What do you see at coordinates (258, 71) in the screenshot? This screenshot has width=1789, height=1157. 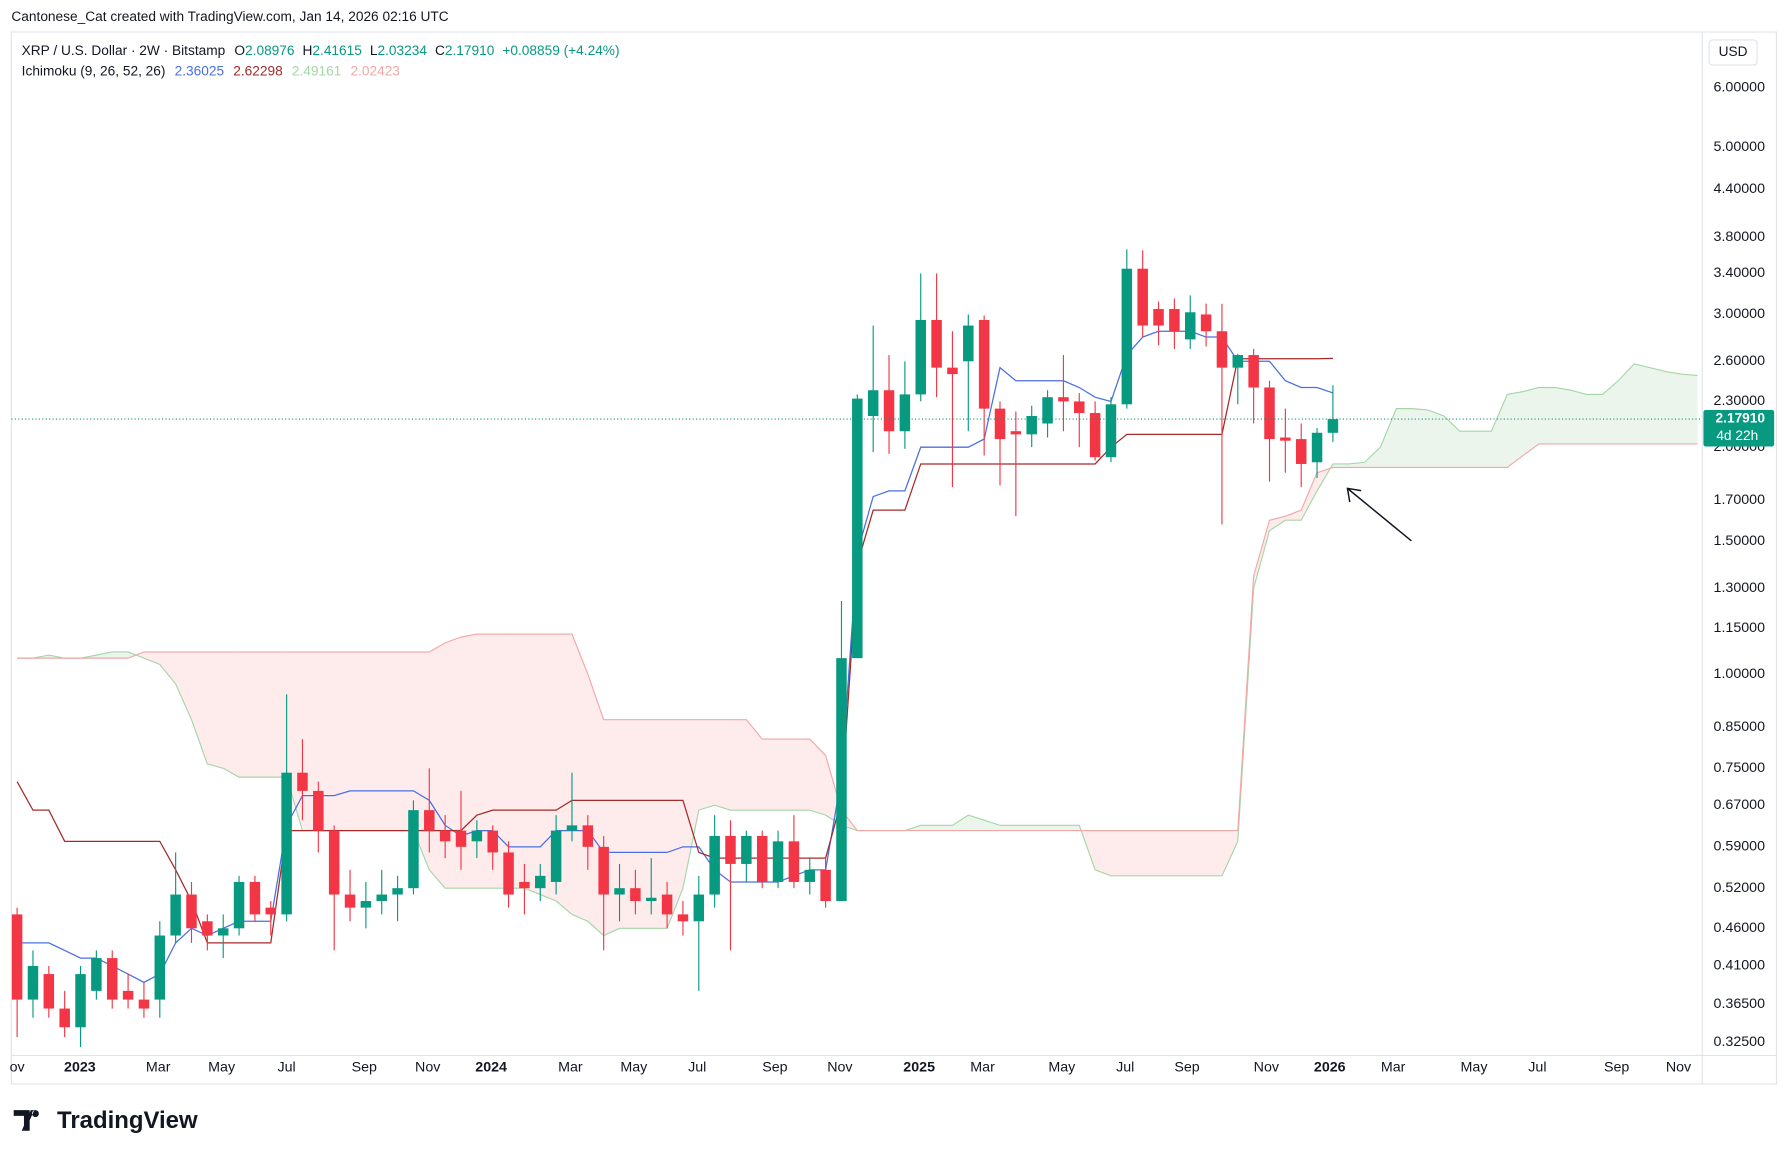 I see `legend-indicator-value: 2.62298` at bounding box center [258, 71].